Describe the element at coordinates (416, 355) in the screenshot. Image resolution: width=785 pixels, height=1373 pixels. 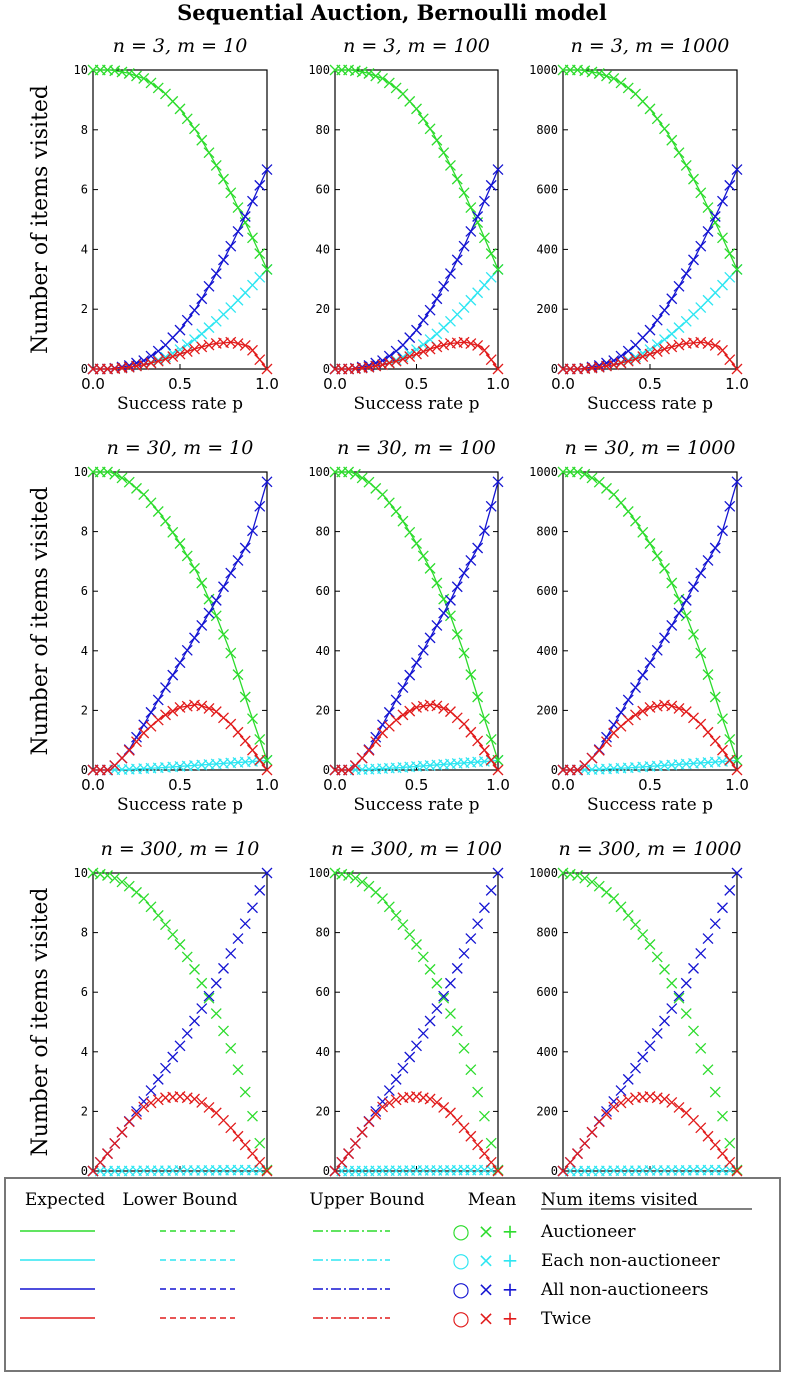
I see `series-twice` at that location.